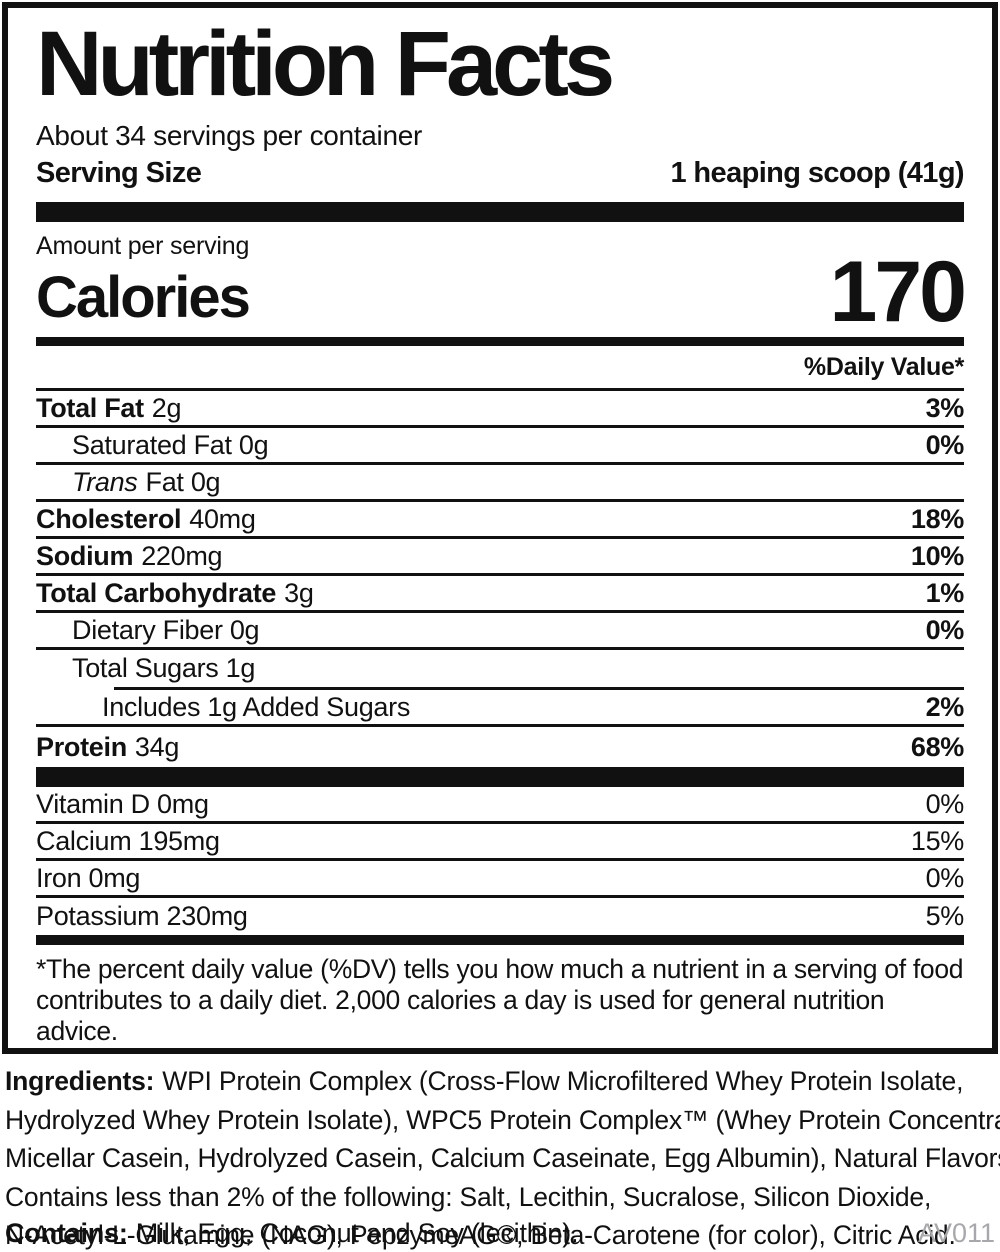 Image resolution: width=1000 pixels, height=1252 pixels. I want to click on amount-per-serving-label: Amount per serving, so click(143, 246).